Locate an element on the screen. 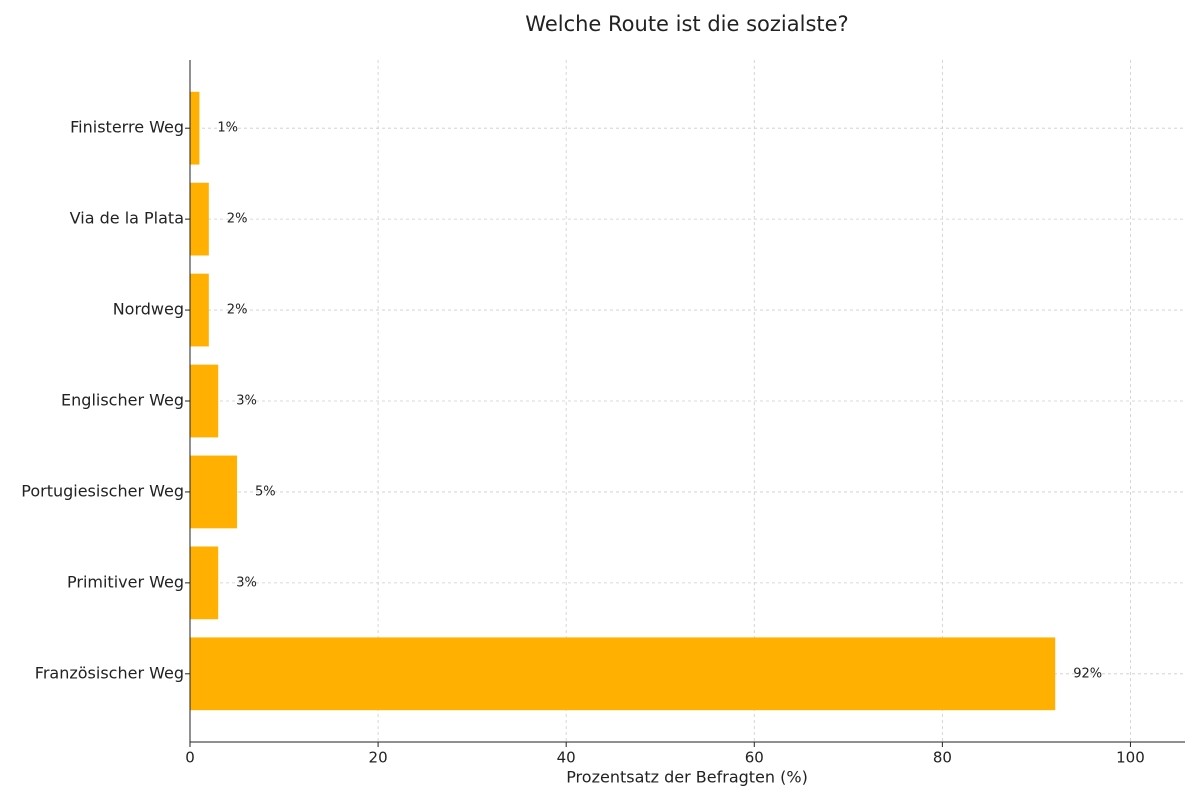  y-tick-label: Englischer Weg is located at coordinates (122, 400).